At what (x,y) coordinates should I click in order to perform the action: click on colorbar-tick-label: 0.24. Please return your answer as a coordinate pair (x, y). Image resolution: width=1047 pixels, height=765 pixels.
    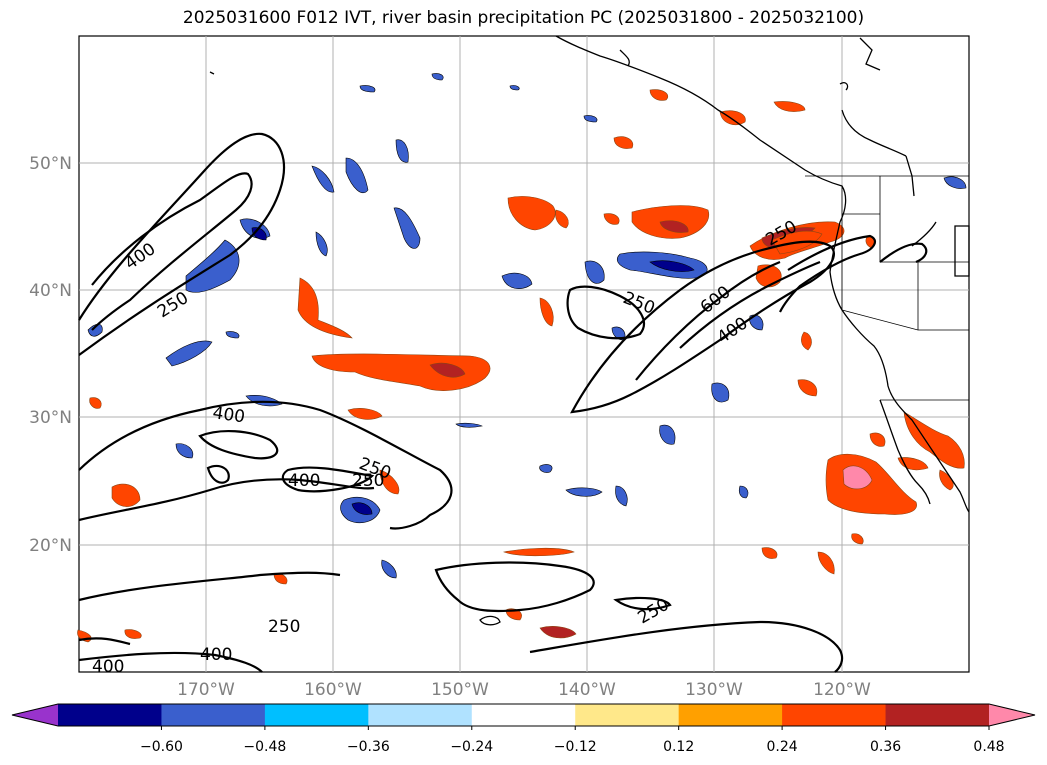
    Looking at the image, I should click on (782, 747).